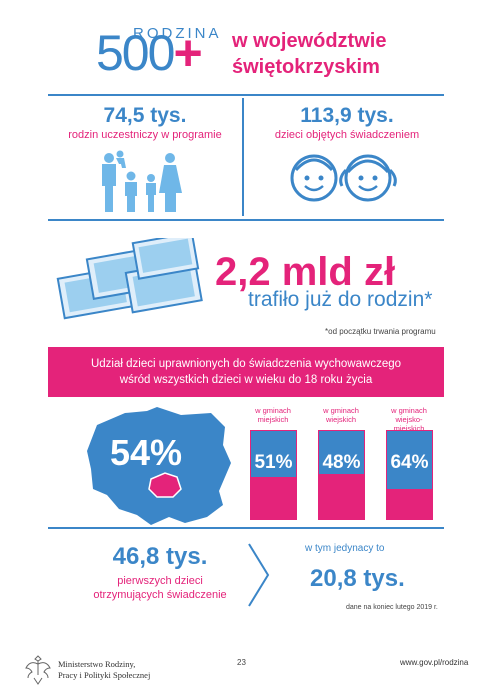  Describe the element at coordinates (347, 135) in the screenshot. I see `children-caption: dzieci objętych świadczeniem` at that location.